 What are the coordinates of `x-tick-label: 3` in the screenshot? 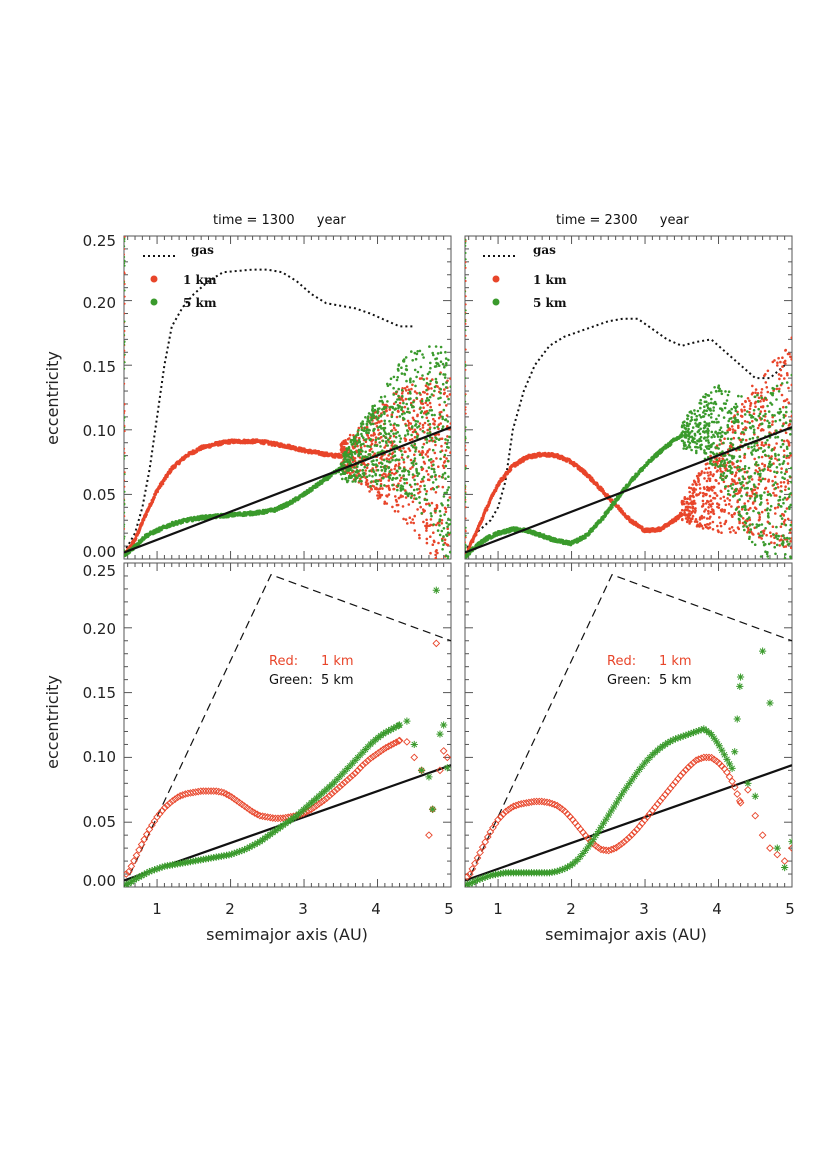 It's located at (303, 909).